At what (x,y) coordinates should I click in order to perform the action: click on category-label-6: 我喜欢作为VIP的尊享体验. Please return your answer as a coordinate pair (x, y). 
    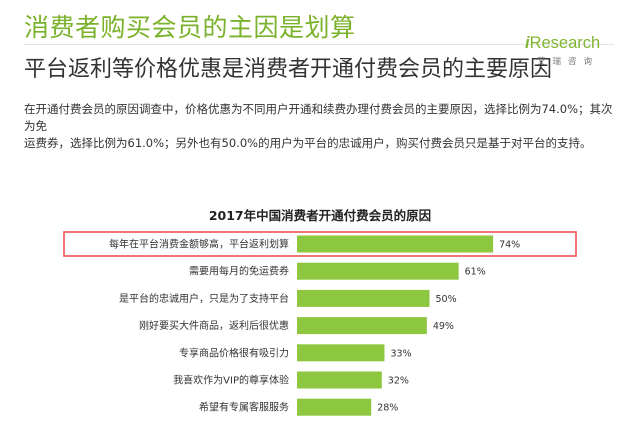
    Looking at the image, I should click on (231, 380).